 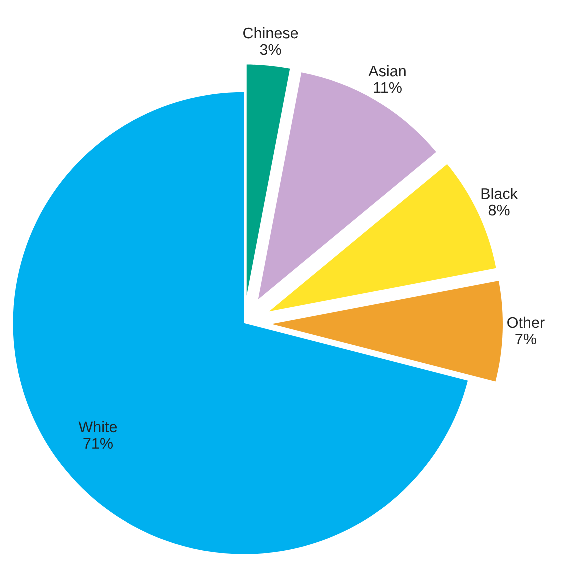 I want to click on data-label: 11%, so click(x=388, y=88).